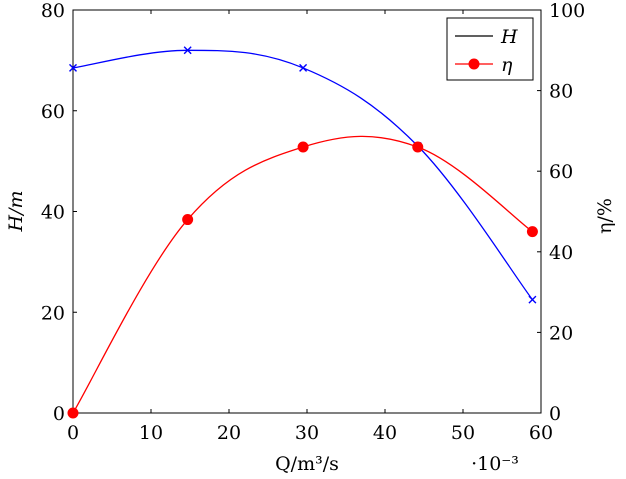  Describe the element at coordinates (16, 212) in the screenshot. I see `y-axis-left-label: H/m` at that location.